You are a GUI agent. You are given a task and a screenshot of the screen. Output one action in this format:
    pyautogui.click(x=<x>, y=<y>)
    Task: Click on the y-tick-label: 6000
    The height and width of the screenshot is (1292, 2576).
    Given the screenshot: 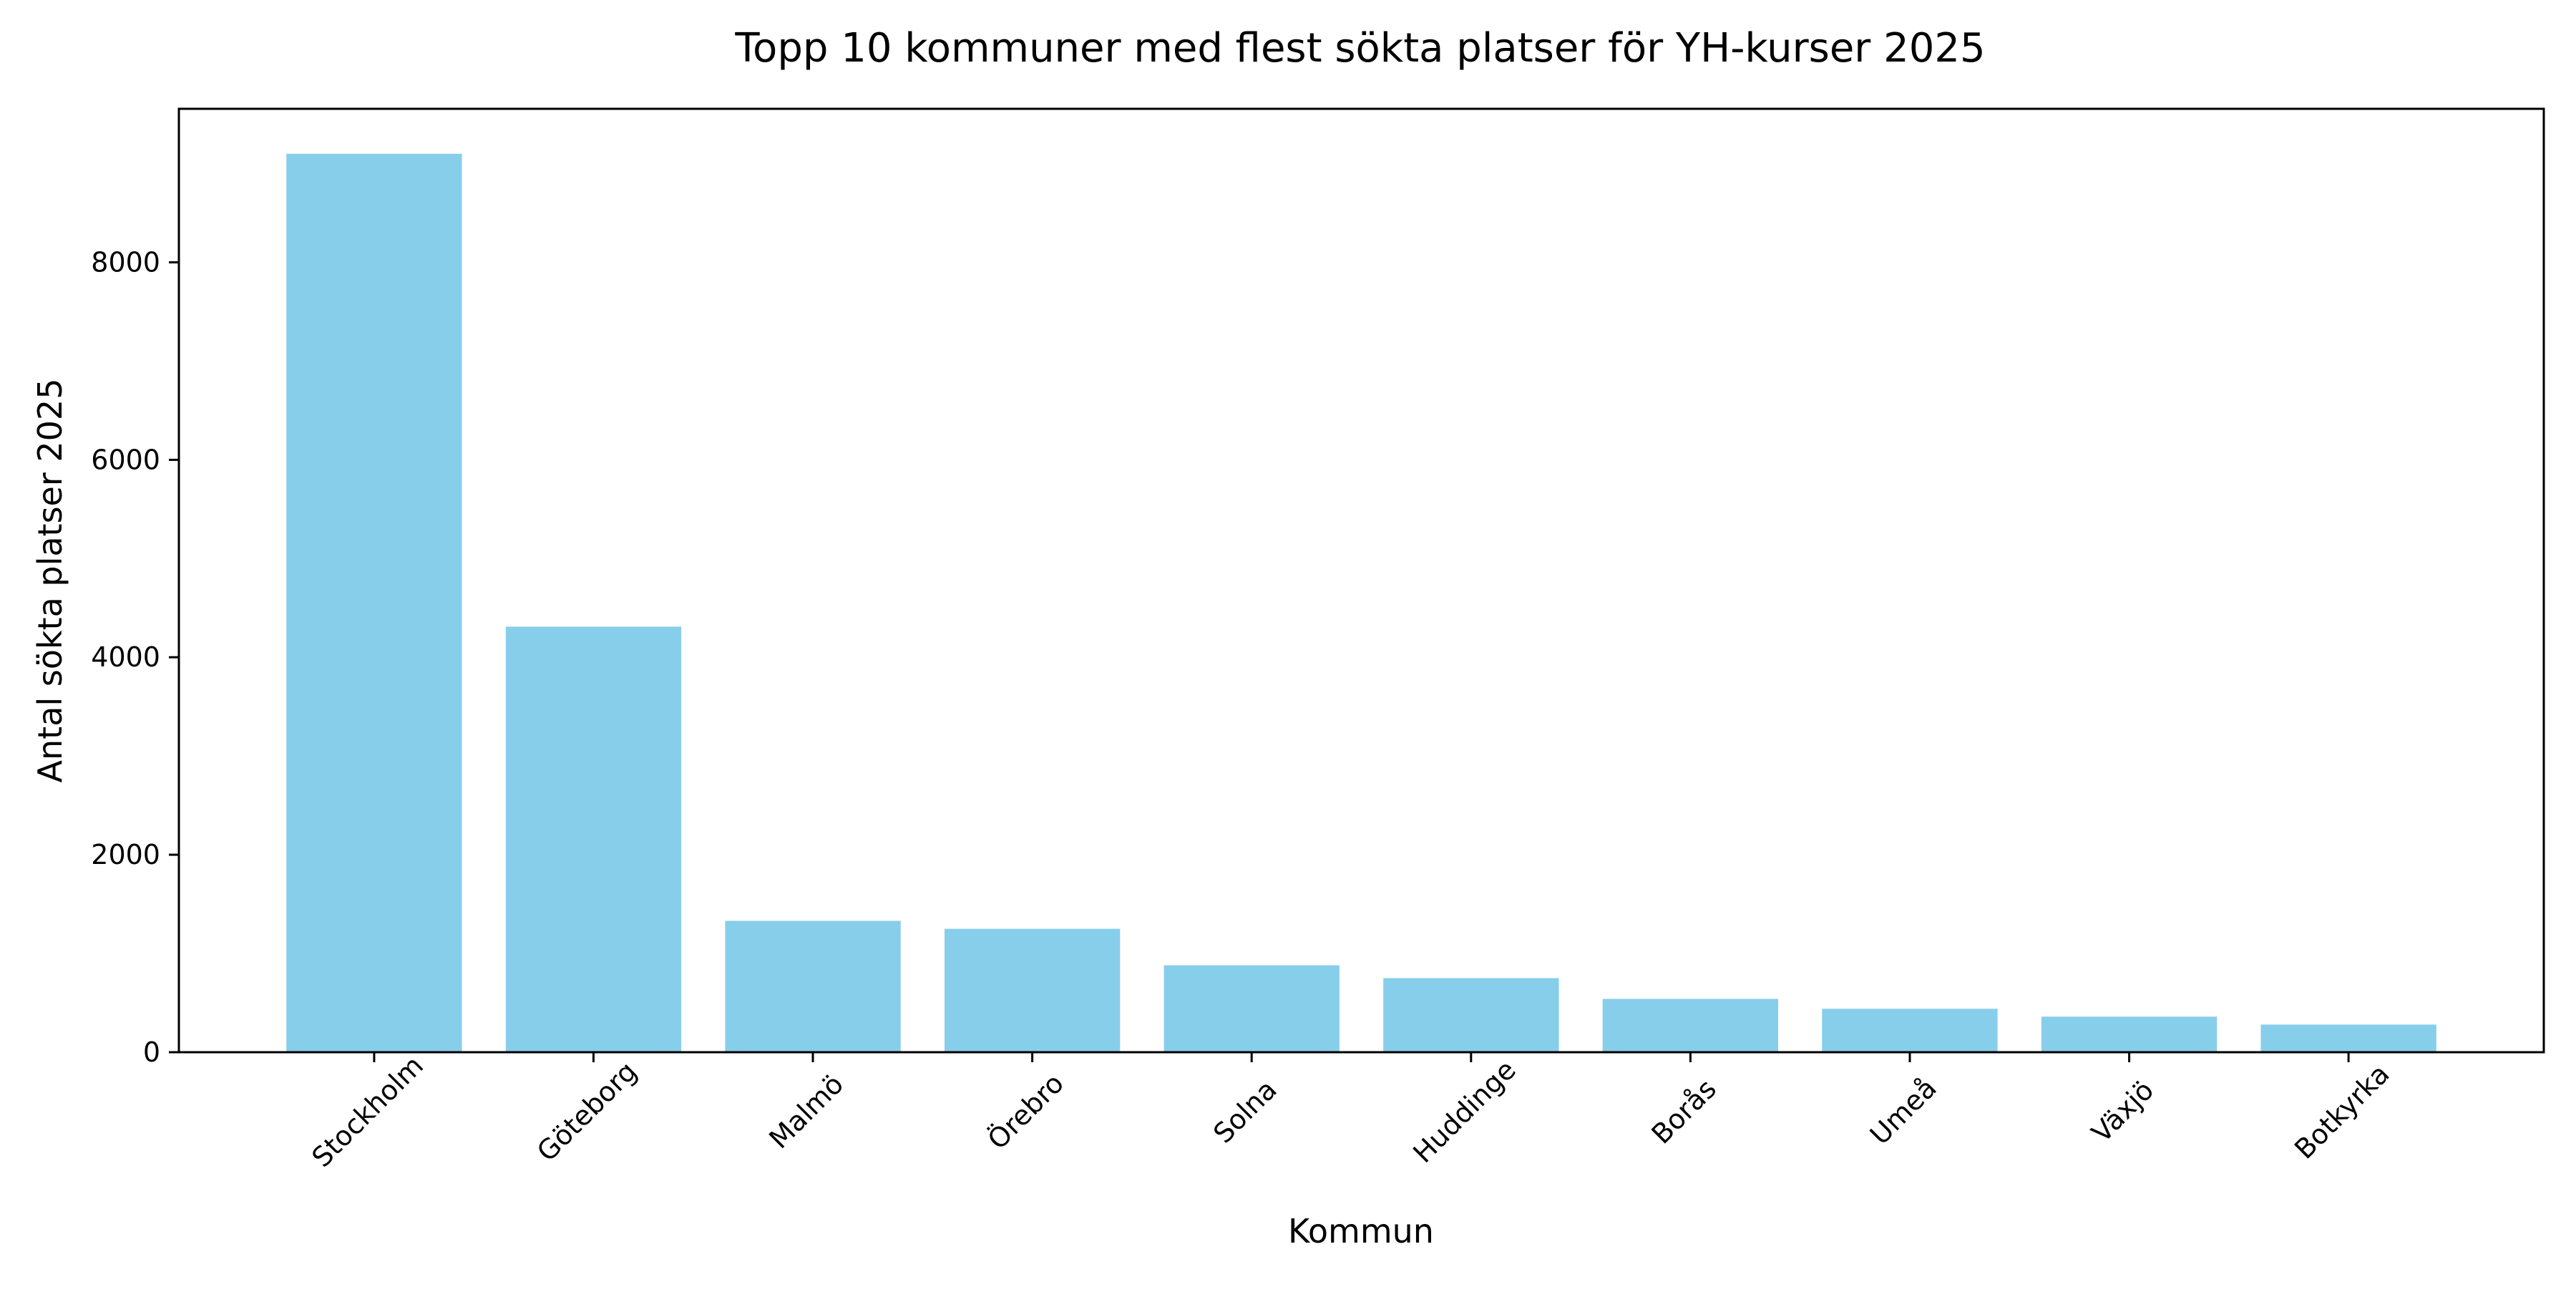 What is the action you would take?
    pyautogui.click(x=125, y=459)
    